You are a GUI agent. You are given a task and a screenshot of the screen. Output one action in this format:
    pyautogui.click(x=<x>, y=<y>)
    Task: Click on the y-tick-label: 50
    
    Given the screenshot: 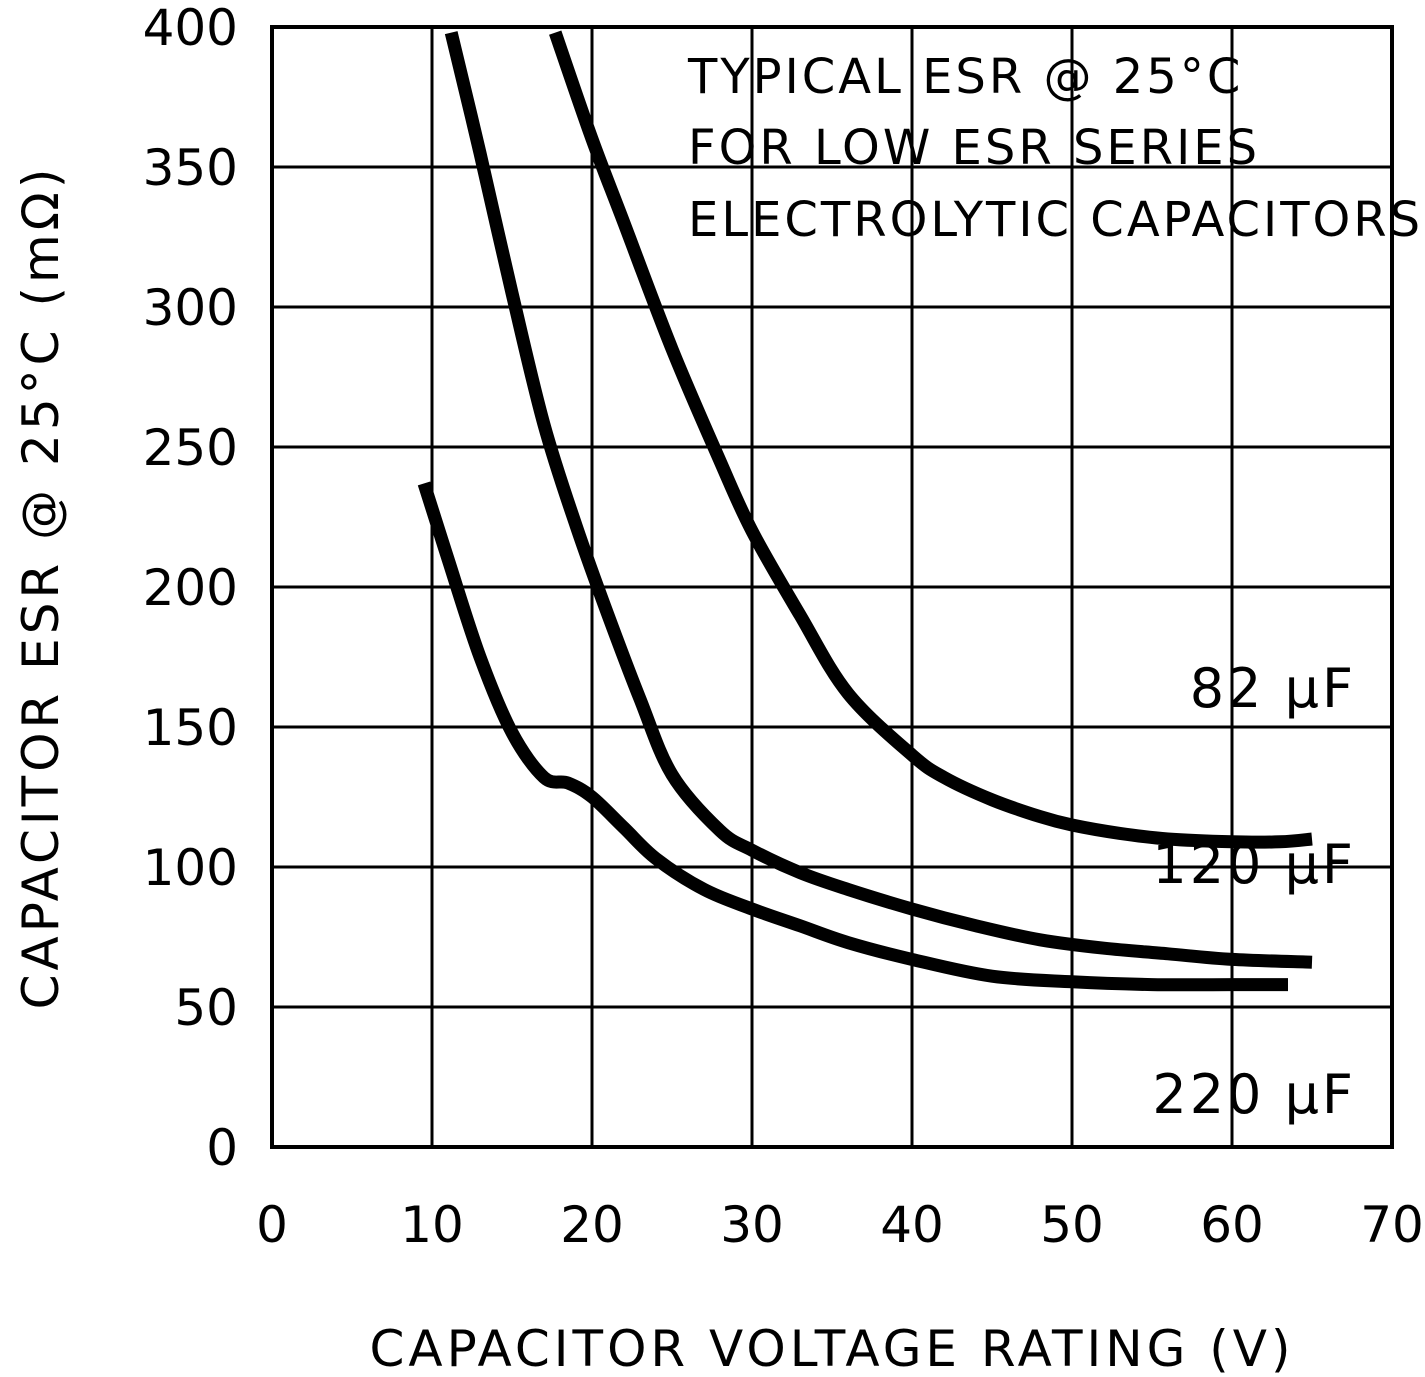 What is the action you would take?
    pyautogui.click(x=206, y=1008)
    